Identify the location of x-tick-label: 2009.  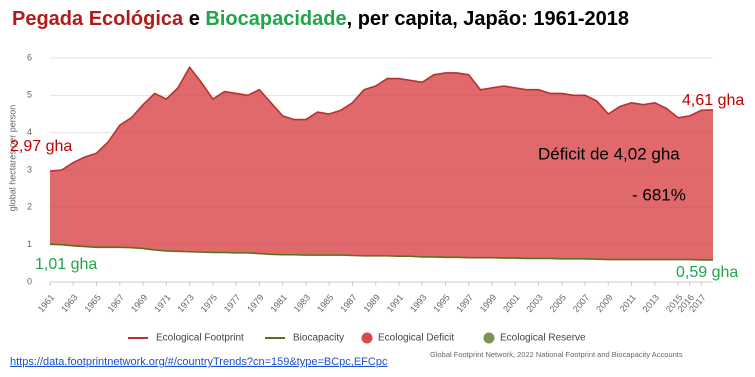
(604, 303).